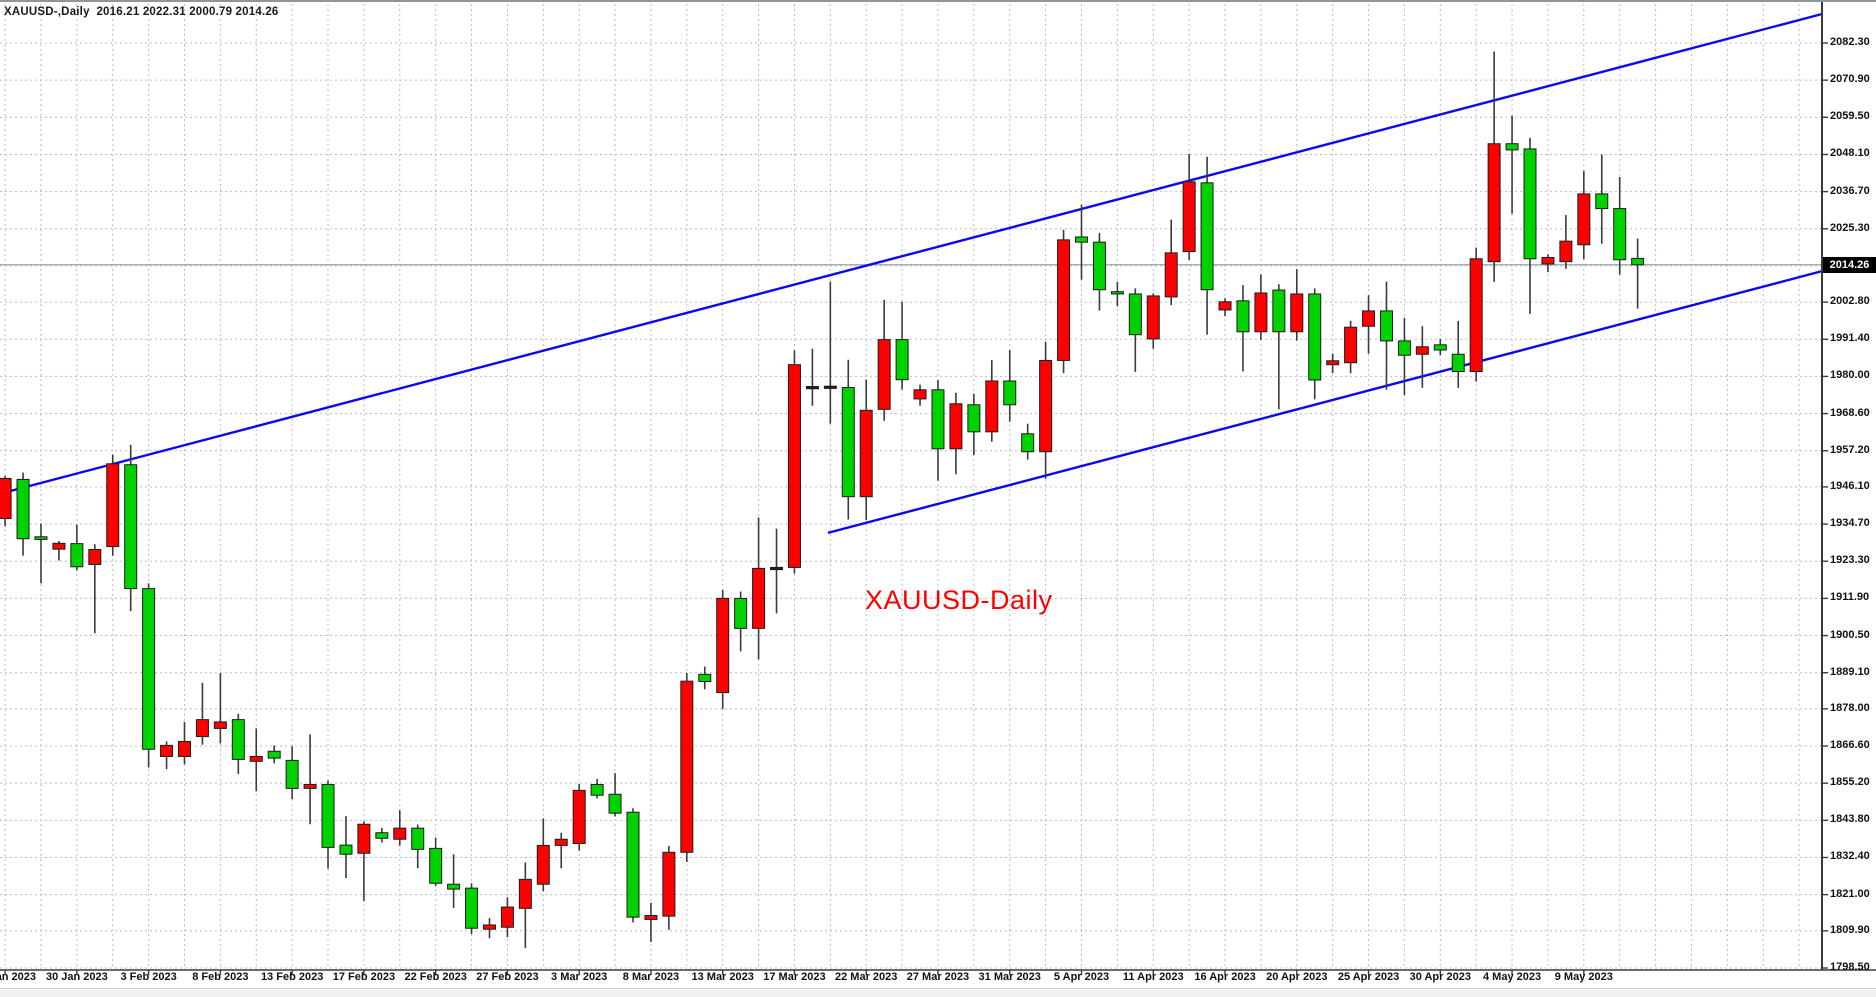 The width and height of the screenshot is (1876, 997). I want to click on date-axis-label: 31 Mar 2023, so click(1009, 977).